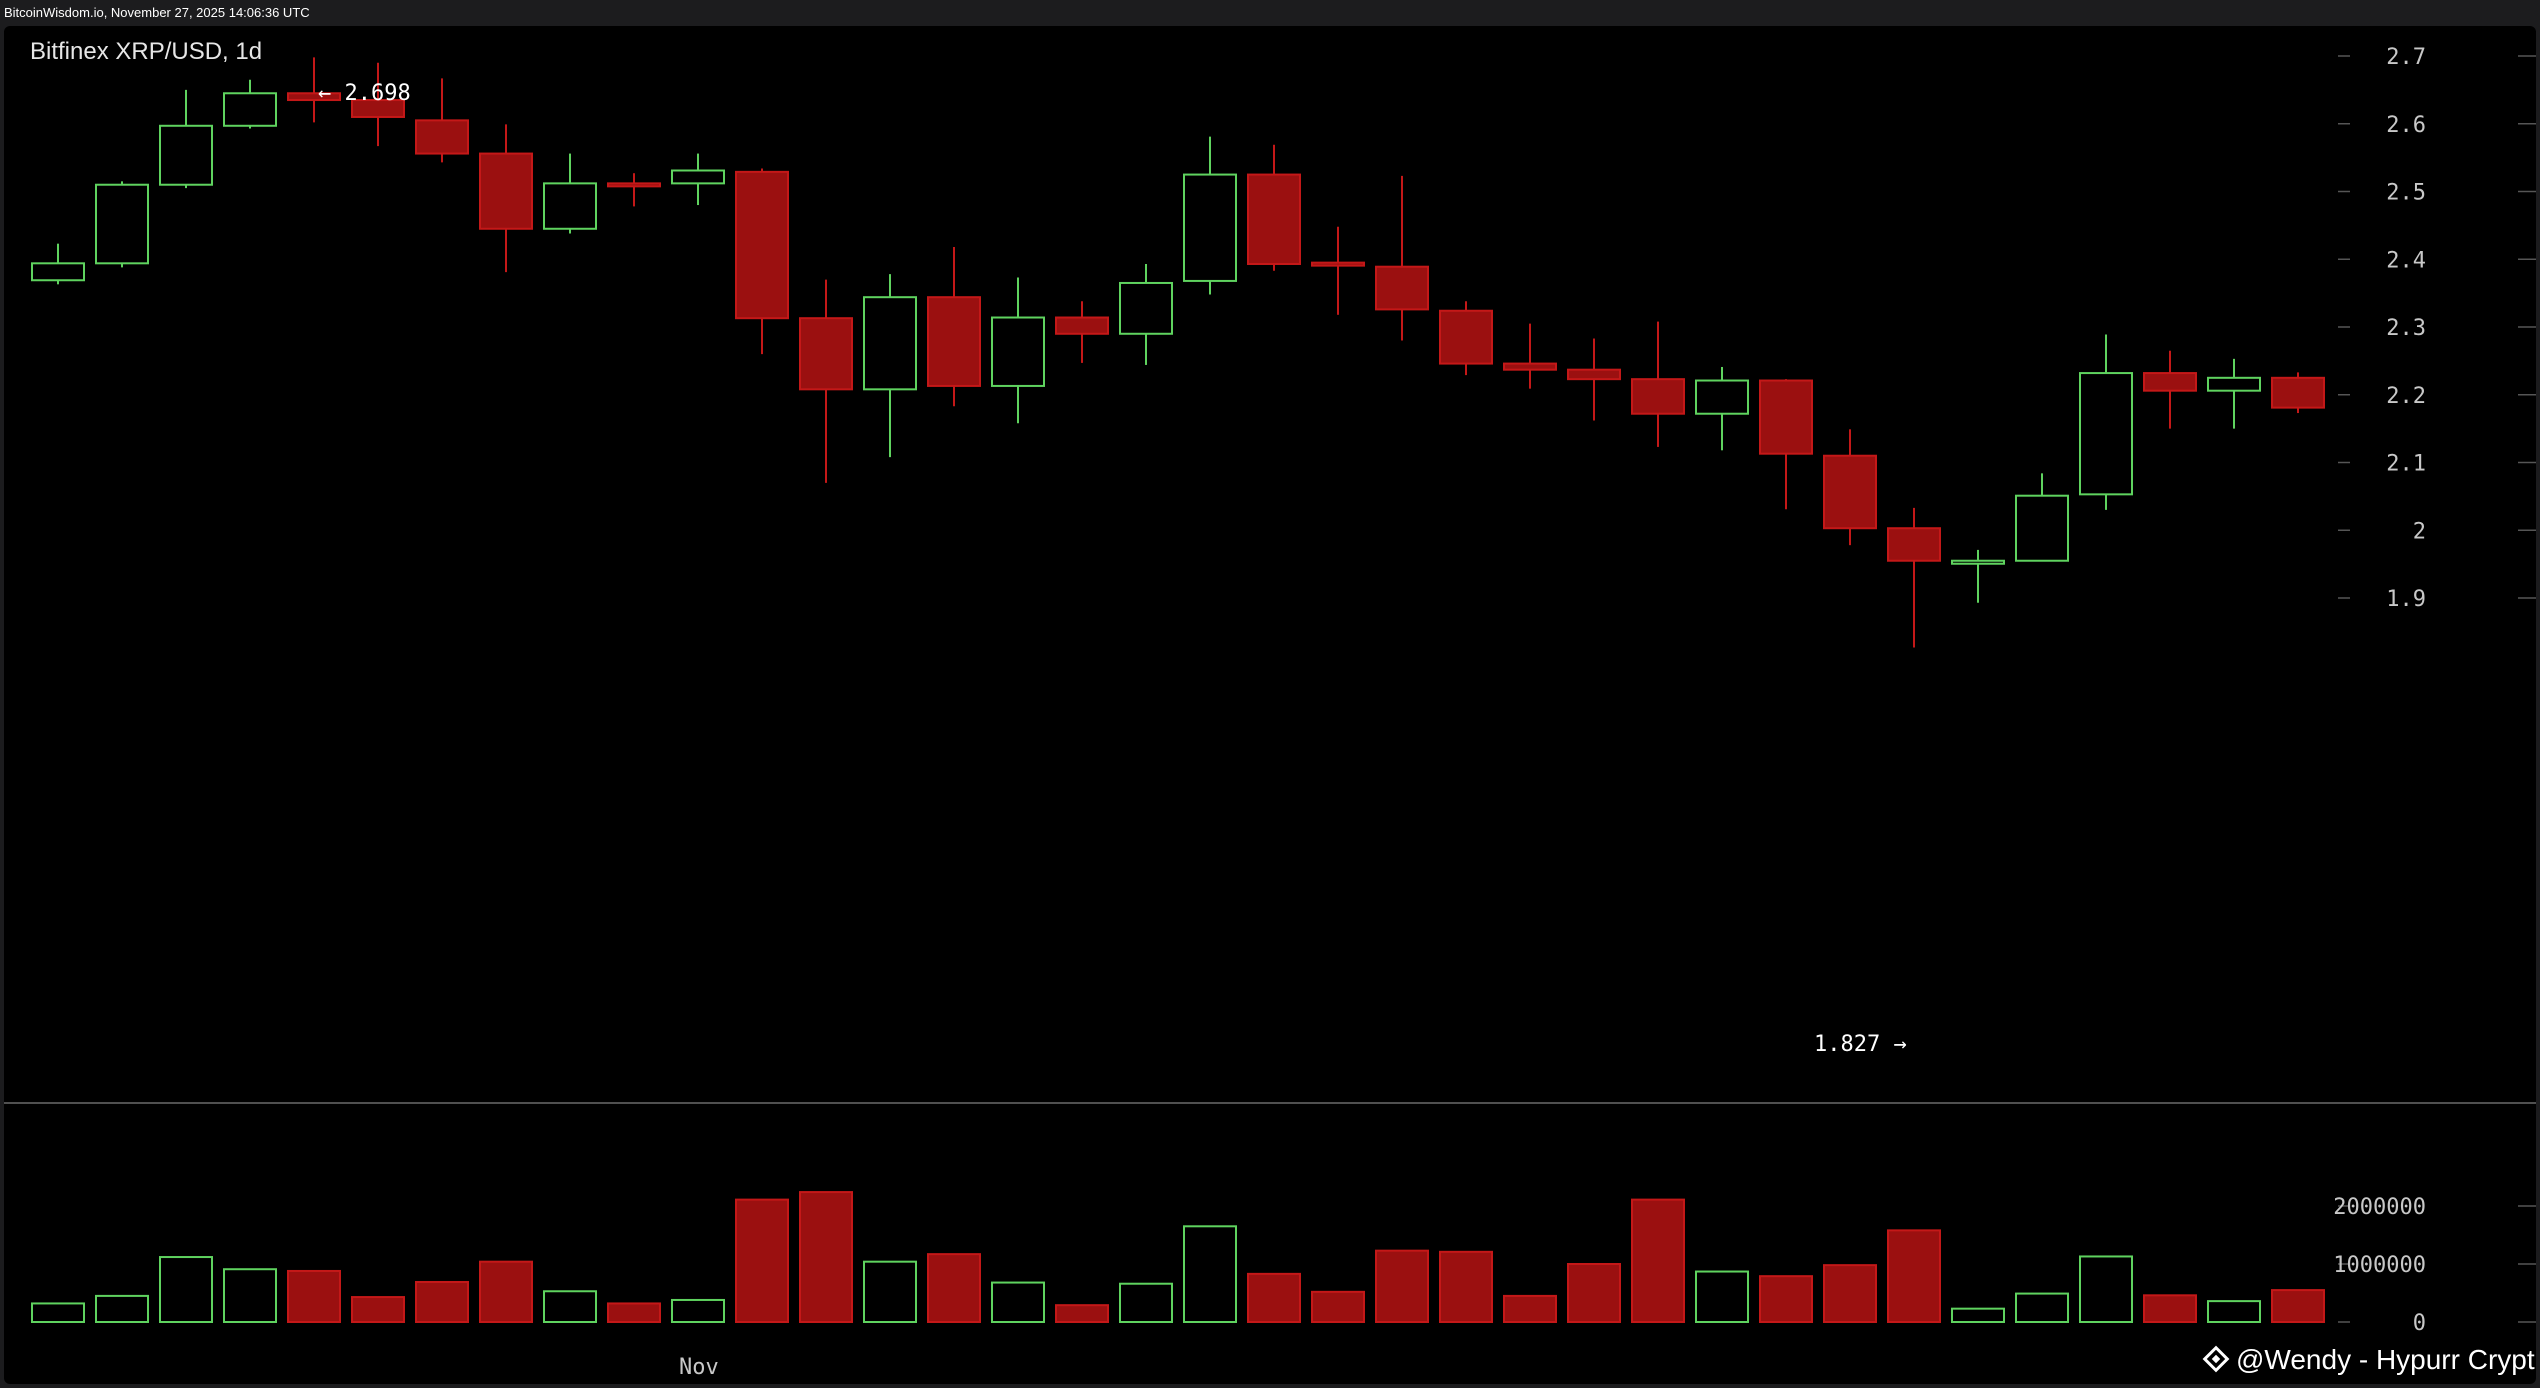 This screenshot has height=1388, width=2540. What do you see at coordinates (2406, 125) in the screenshot?
I see `price-tick-label: 2.6` at bounding box center [2406, 125].